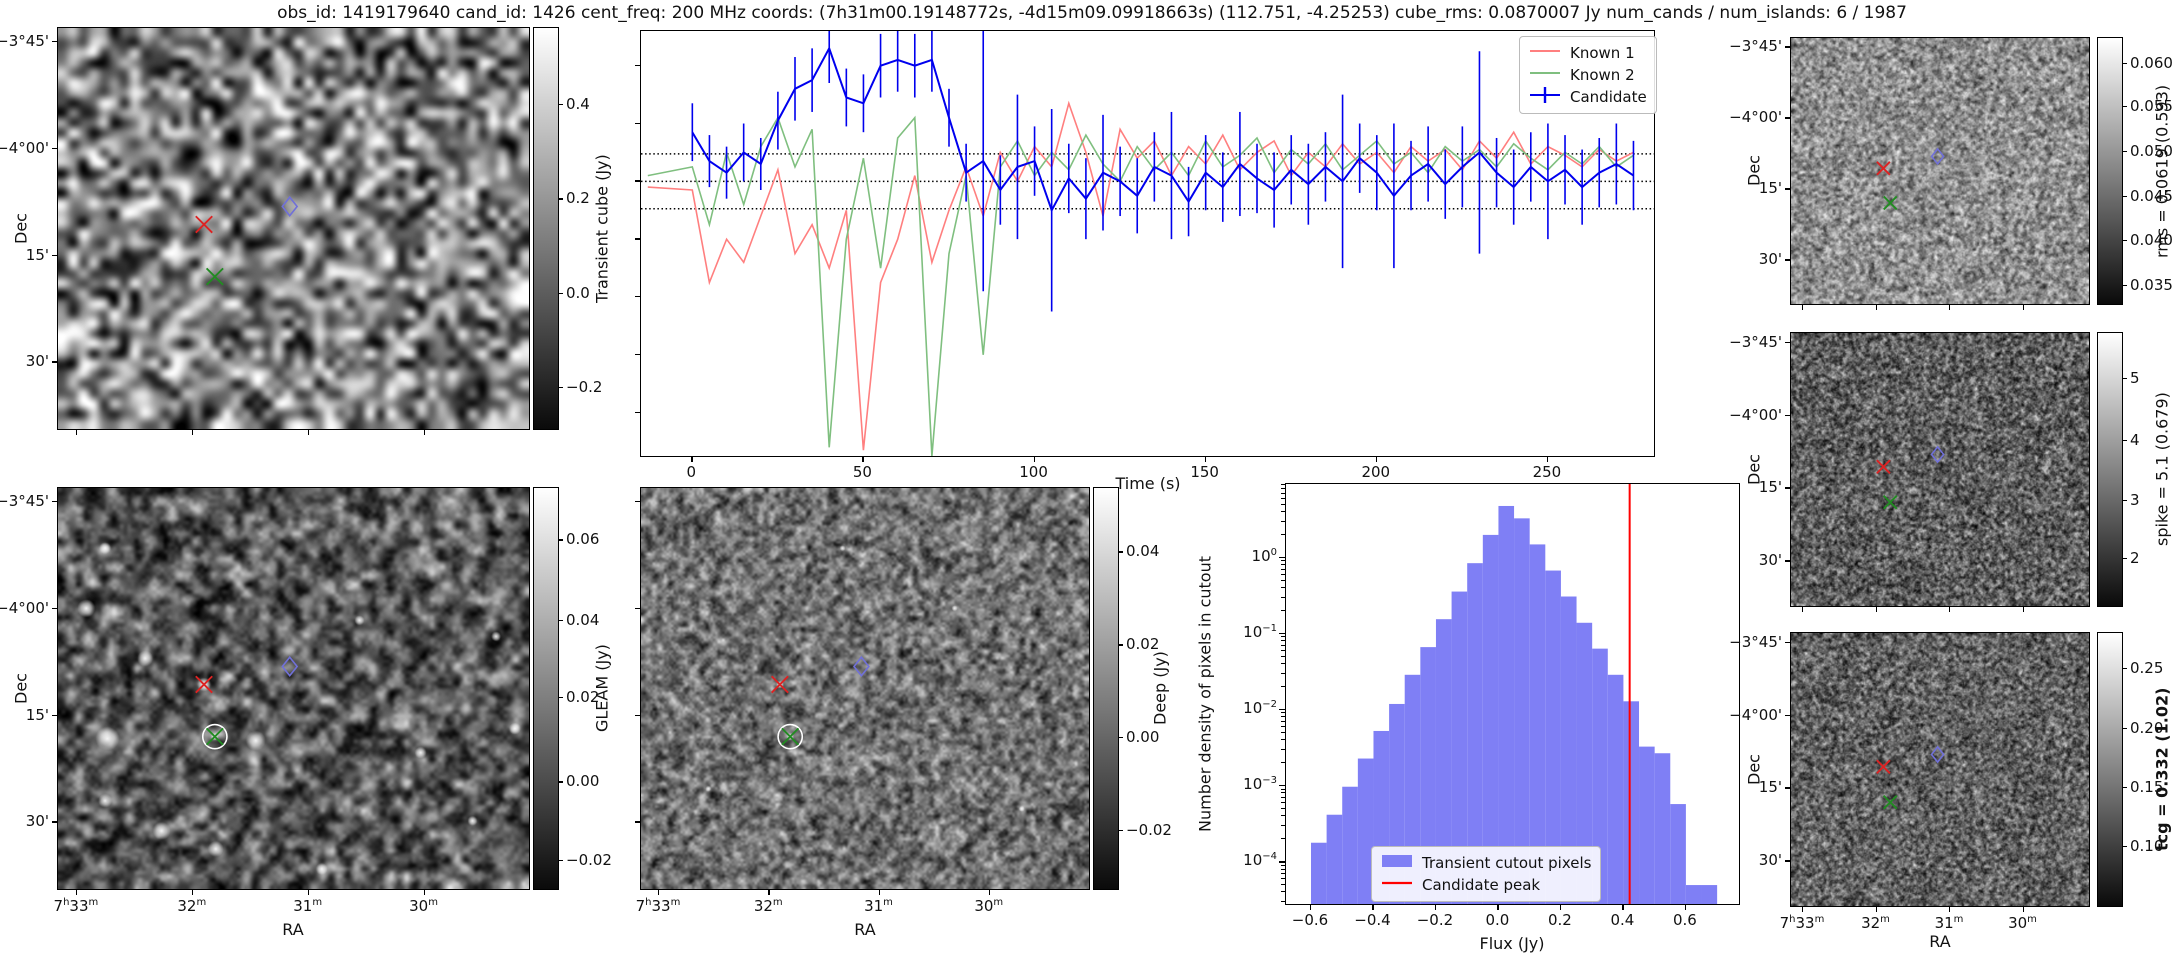  I want to click on colorbar-tick-label: 0.4, so click(578, 103).